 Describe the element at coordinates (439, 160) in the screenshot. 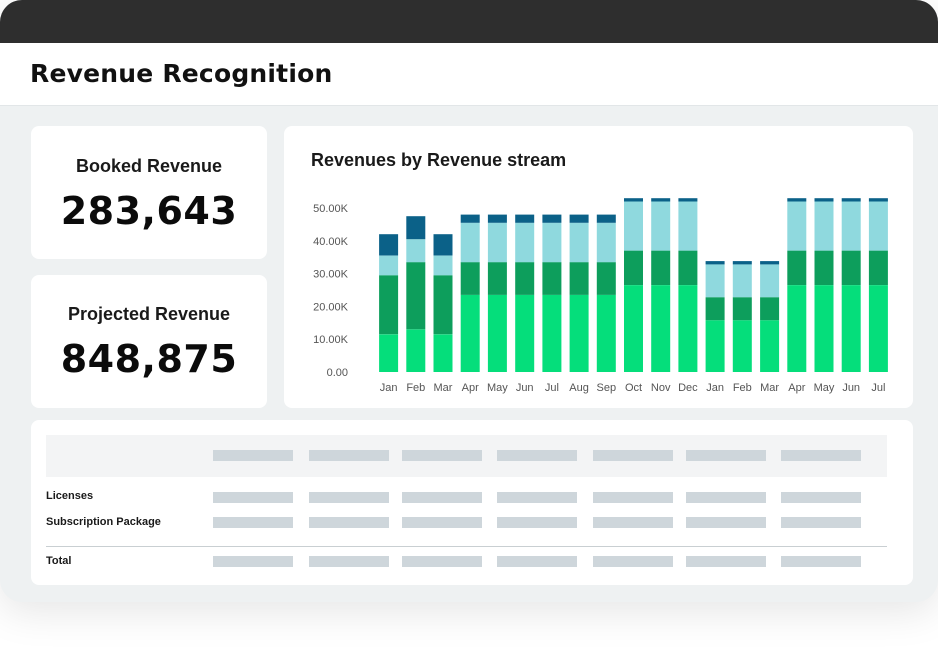

I see `chart-title: Revenues by Revenue stream` at that location.